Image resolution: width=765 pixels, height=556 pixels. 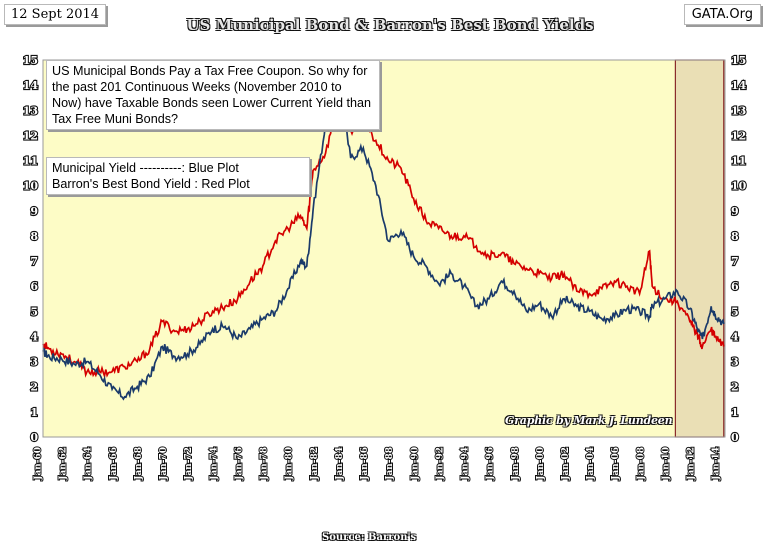 I want to click on legend-barrons: Barron's Best Bond Yield : Red Plot, so click(x=151, y=184).